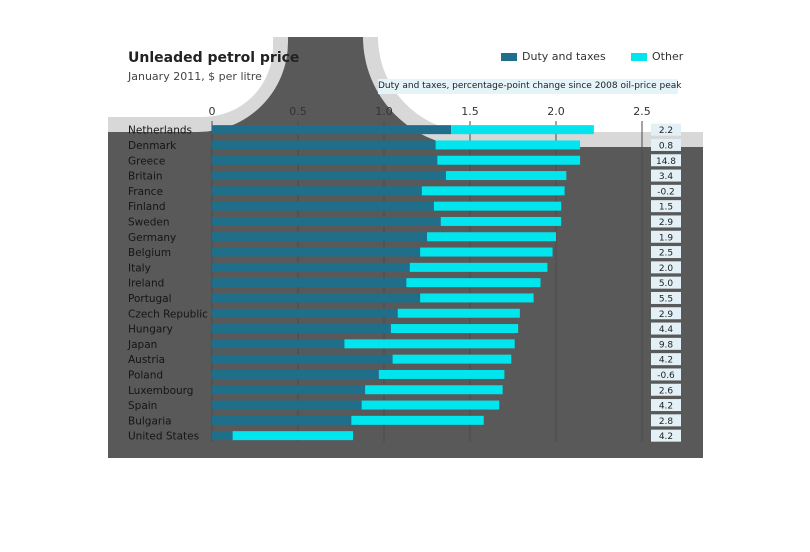 Image resolution: width=810 pixels, height=552 pixels. Describe the element at coordinates (146, 161) in the screenshot. I see `category-label: Greece` at that location.